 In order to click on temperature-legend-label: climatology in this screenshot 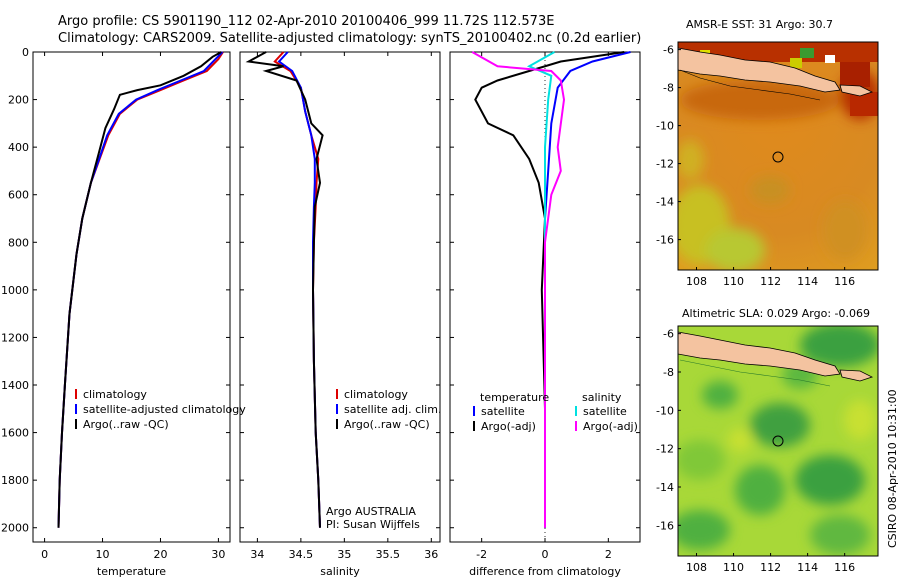, I will do `click(115, 394)`.